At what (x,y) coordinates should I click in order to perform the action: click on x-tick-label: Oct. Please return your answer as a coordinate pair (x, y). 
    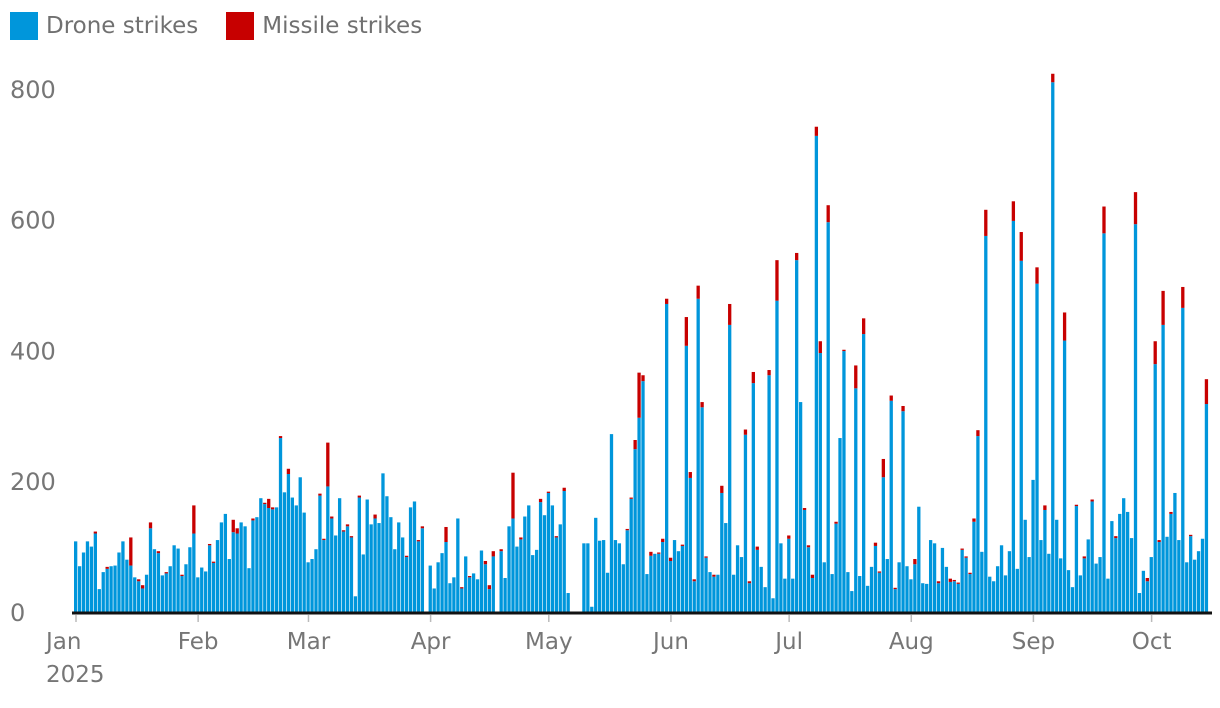
    Looking at the image, I should click on (1152, 642).